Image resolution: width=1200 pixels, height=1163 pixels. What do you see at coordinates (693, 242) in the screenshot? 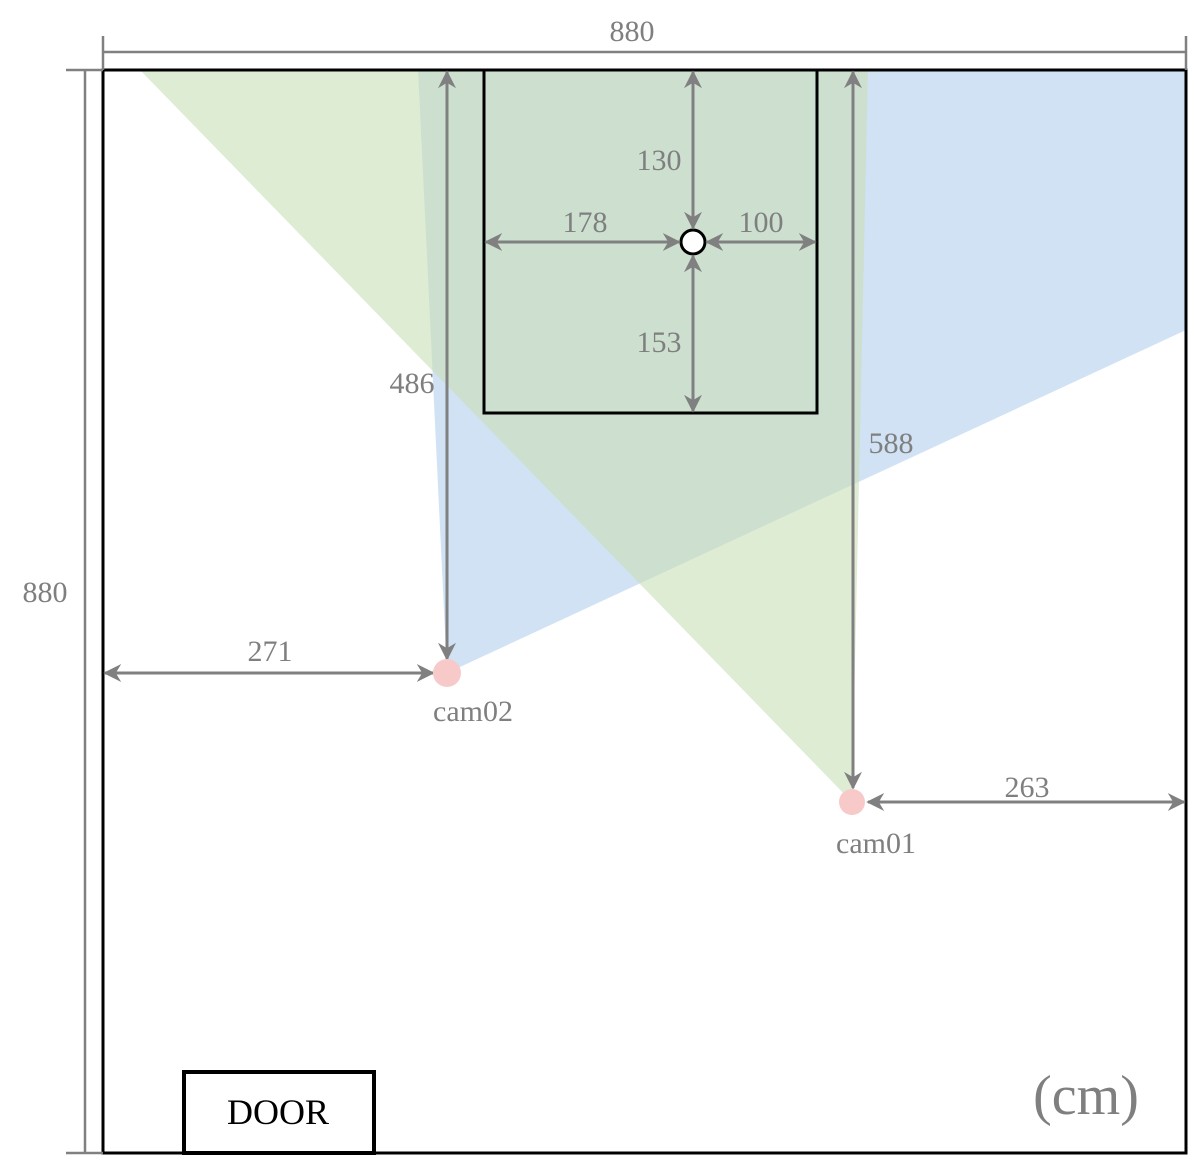
I see `target-marker` at bounding box center [693, 242].